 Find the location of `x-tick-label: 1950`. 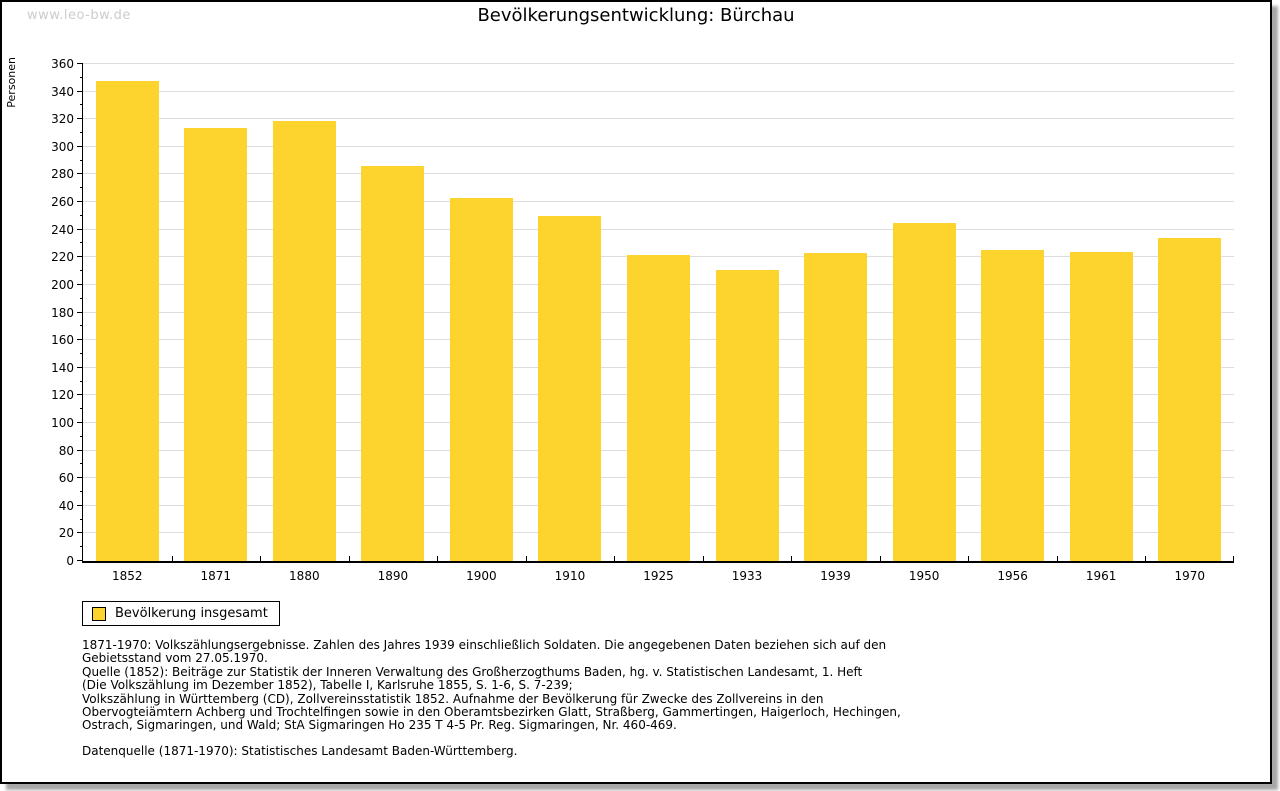

x-tick-label: 1950 is located at coordinates (924, 576).